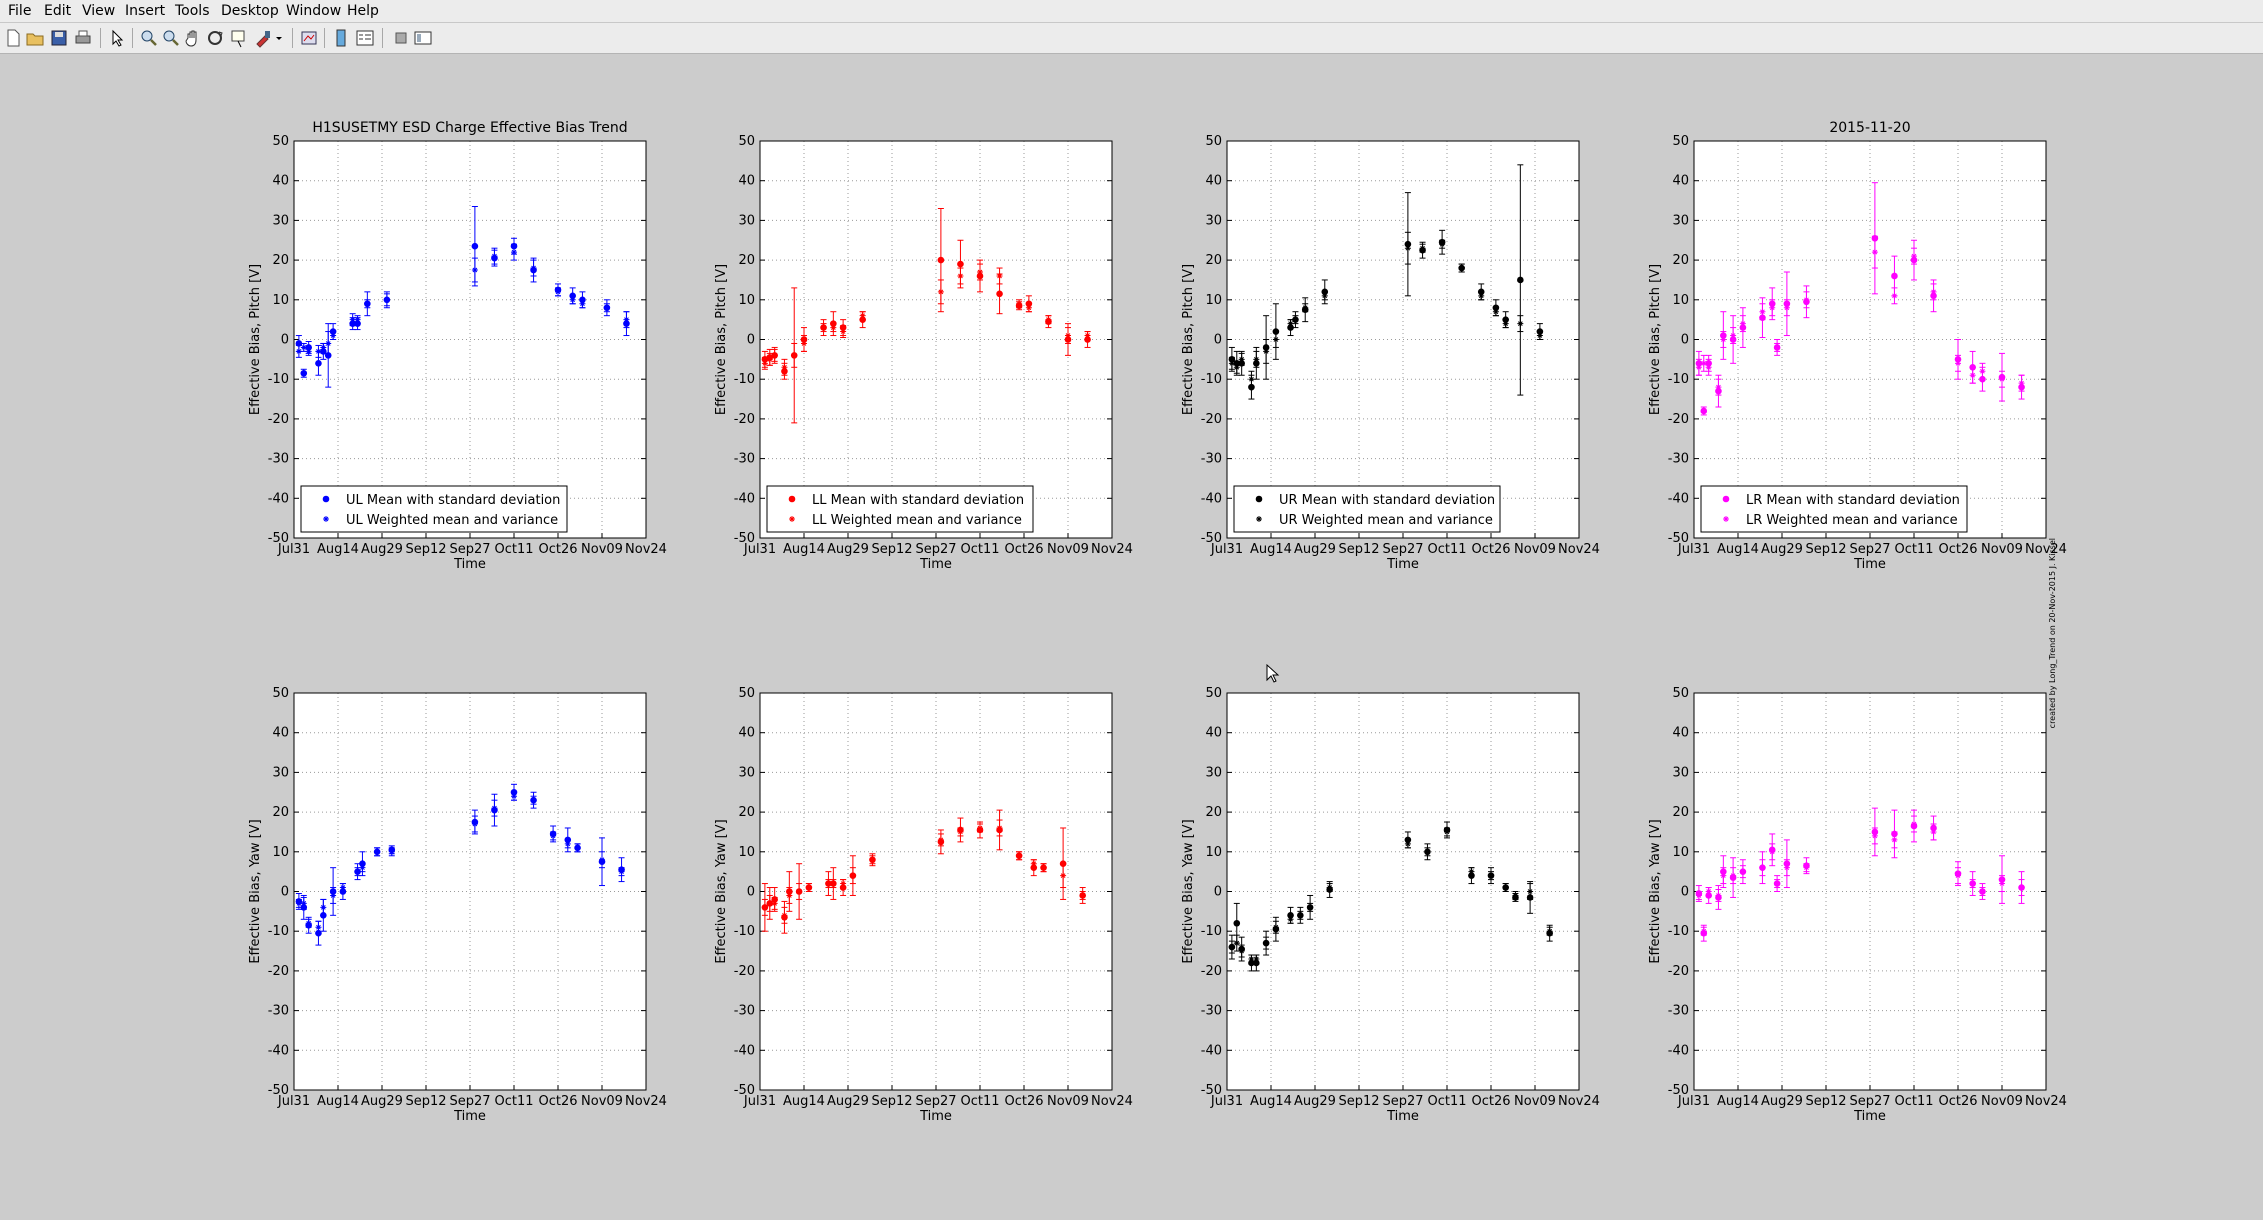 The height and width of the screenshot is (1220, 2263). Describe the element at coordinates (145, 11) in the screenshot. I see `menu-insert: Insert` at that location.